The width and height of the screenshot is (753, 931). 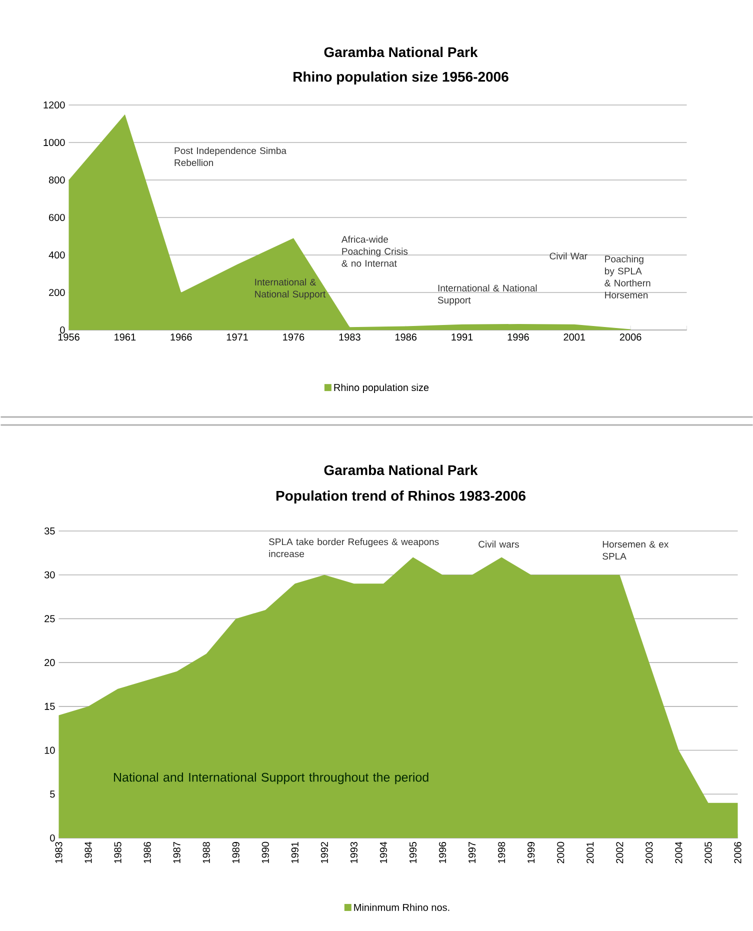 What do you see at coordinates (708, 853) in the screenshot?
I see `x-tick-label: 2005` at bounding box center [708, 853].